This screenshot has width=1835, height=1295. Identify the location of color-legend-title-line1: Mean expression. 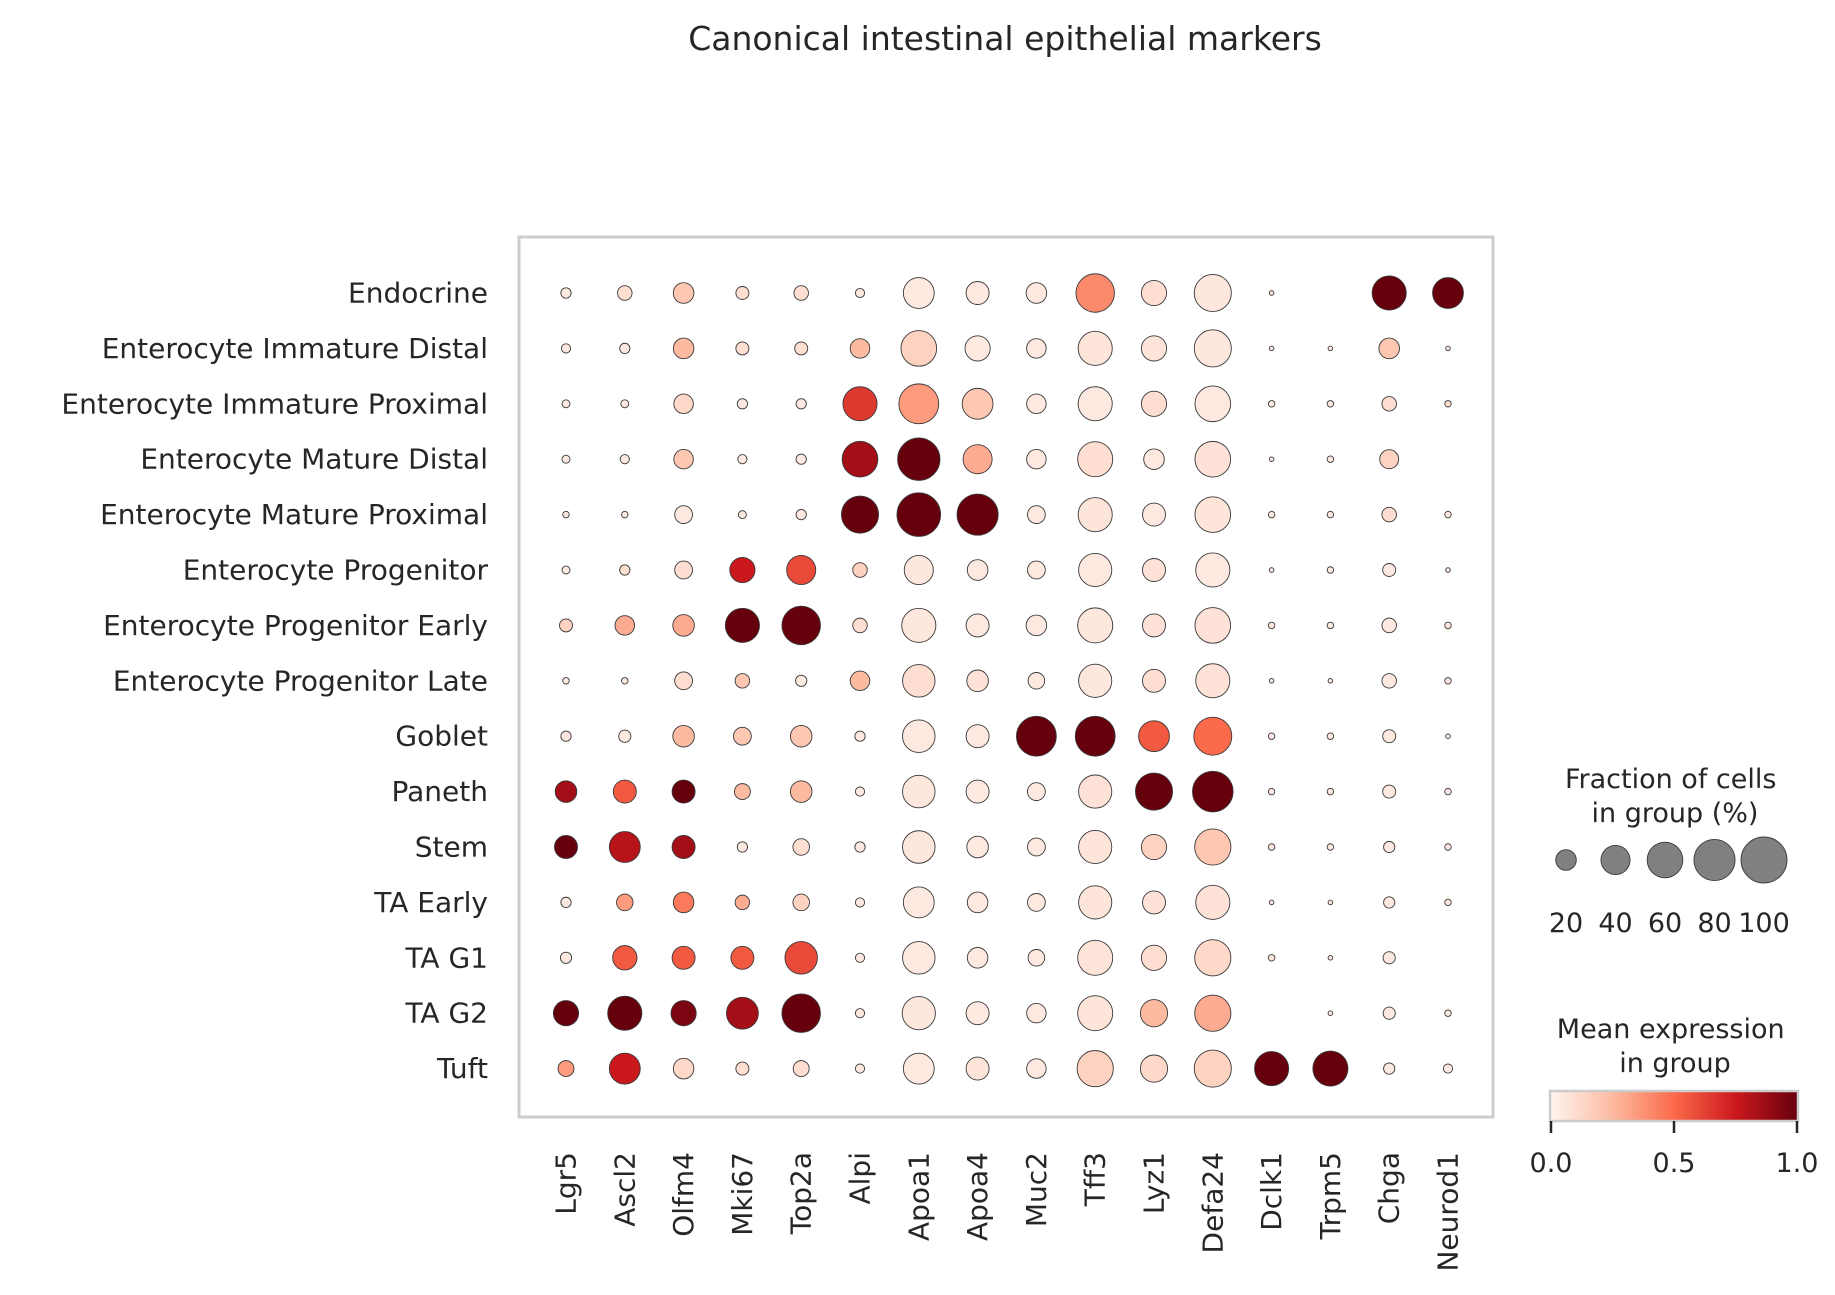
(1671, 1029).